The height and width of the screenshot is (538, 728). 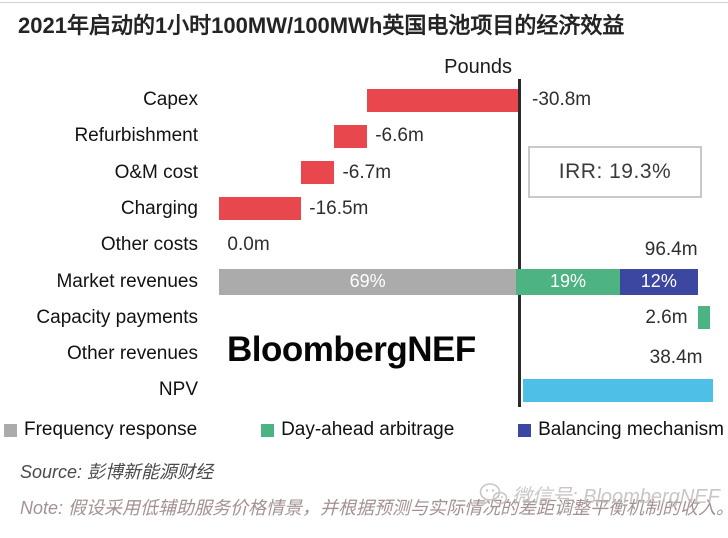 I want to click on category-label: Other costs, so click(x=149, y=245).